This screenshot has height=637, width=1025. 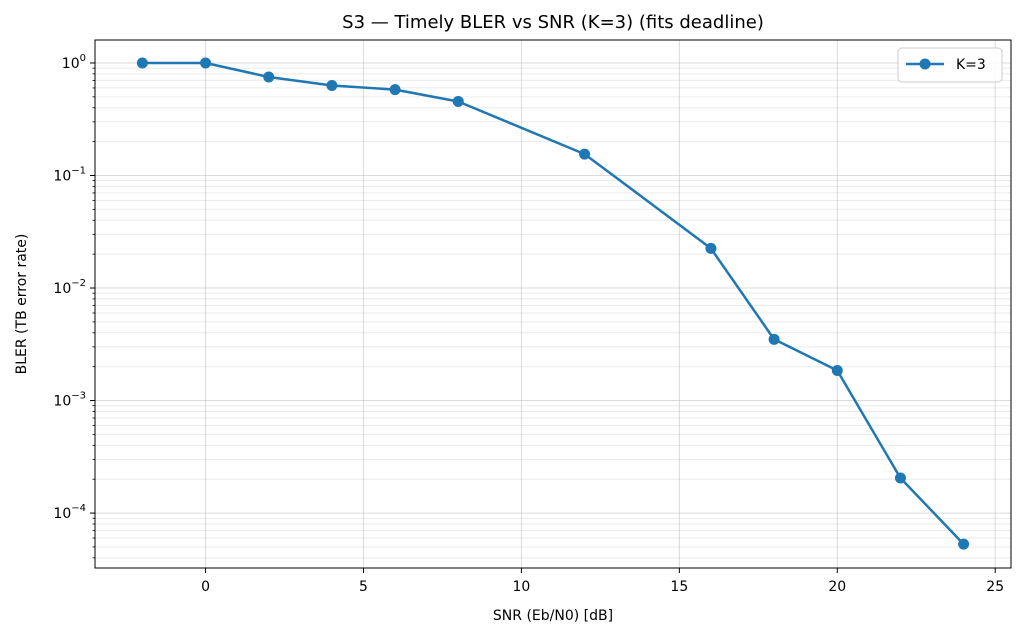 I want to click on legend-label: K=3, so click(x=971, y=65).